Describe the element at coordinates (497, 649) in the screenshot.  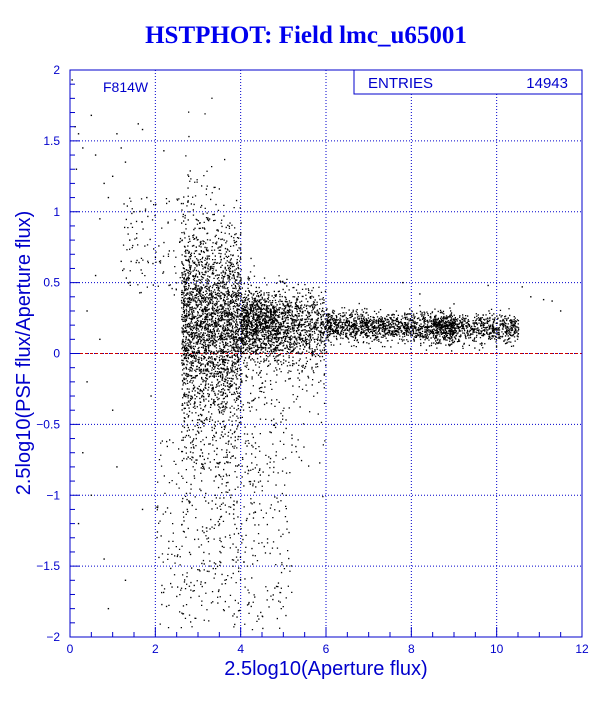
I see `x-tick-label: 10` at that location.